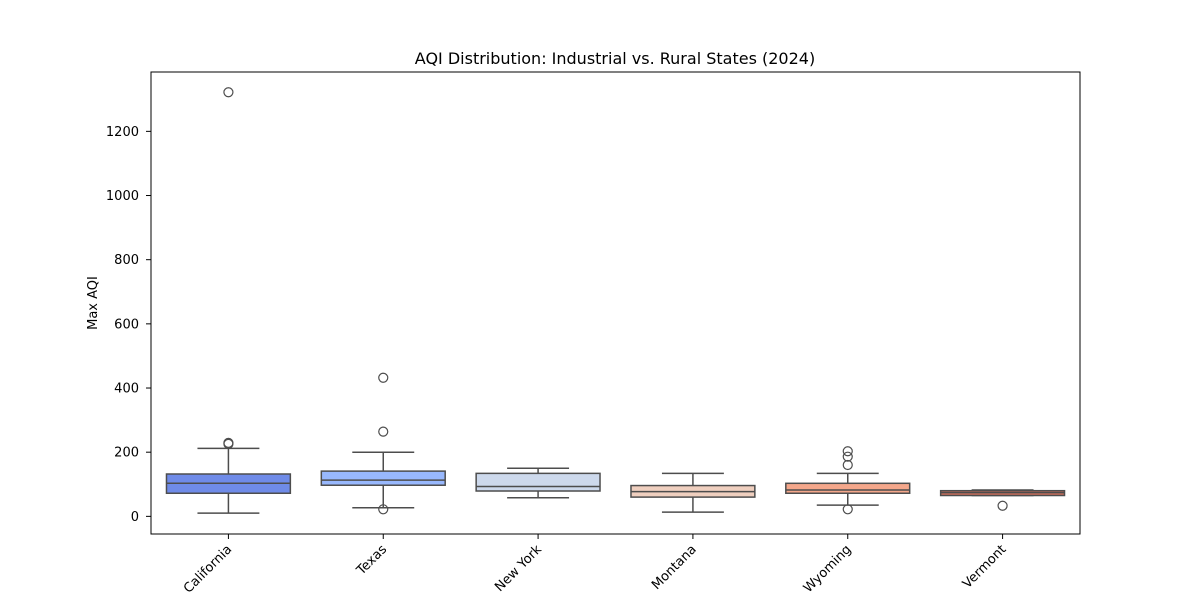 The image size is (1200, 604). Describe the element at coordinates (848, 488) in the screenshot. I see `box-wyoming` at that location.